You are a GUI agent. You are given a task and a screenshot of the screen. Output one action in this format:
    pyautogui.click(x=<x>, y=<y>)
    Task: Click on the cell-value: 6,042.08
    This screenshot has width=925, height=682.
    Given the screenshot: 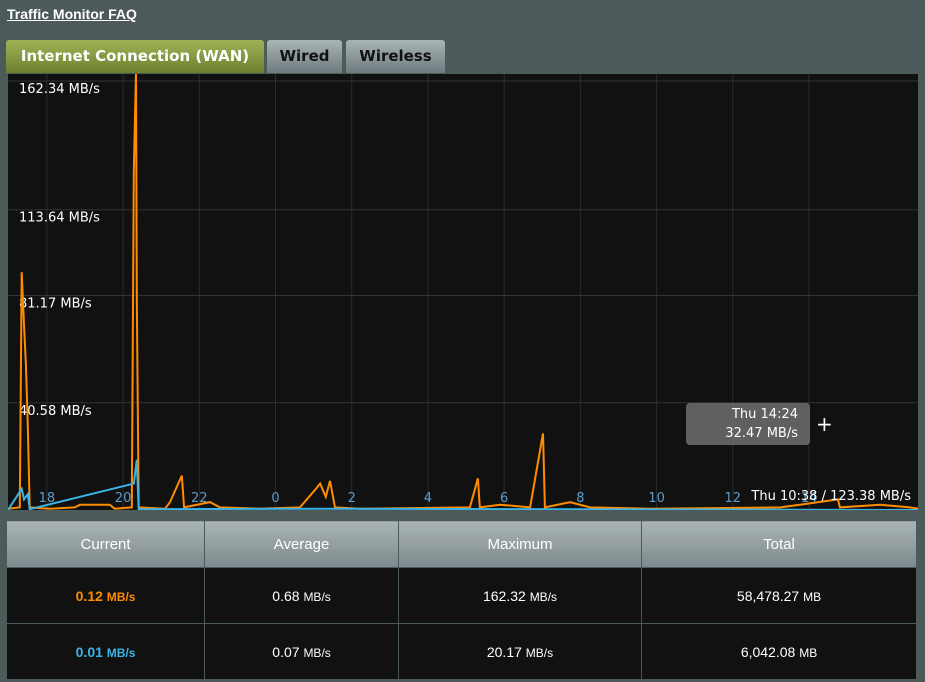 What is the action you would take?
    pyautogui.click(x=768, y=651)
    